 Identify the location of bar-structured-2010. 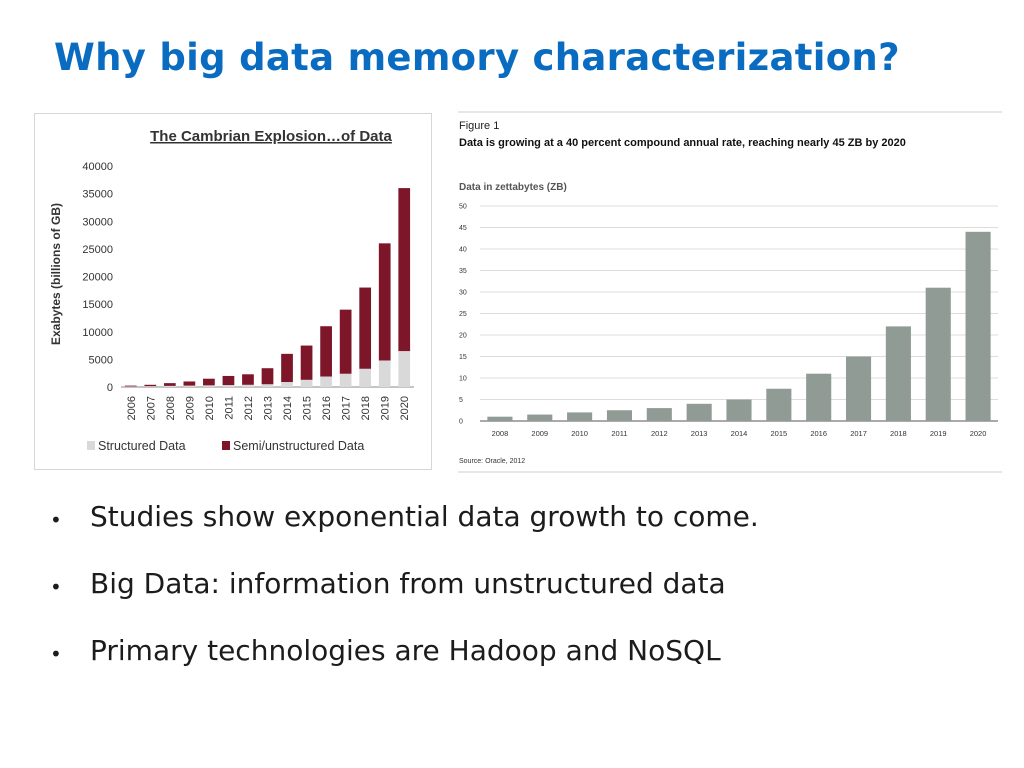
(209, 386).